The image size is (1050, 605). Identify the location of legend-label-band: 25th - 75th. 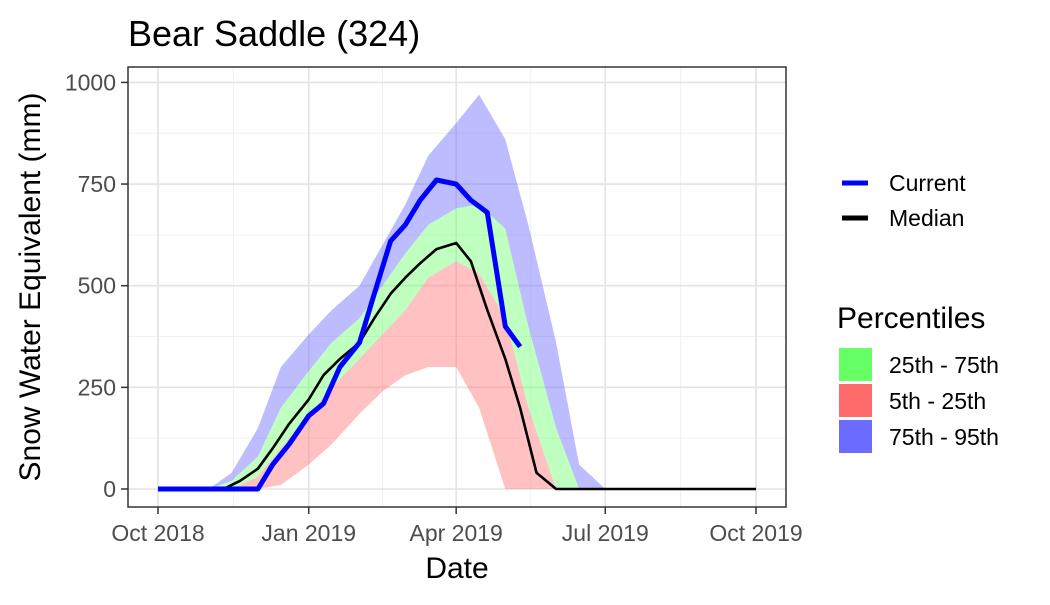
(944, 365).